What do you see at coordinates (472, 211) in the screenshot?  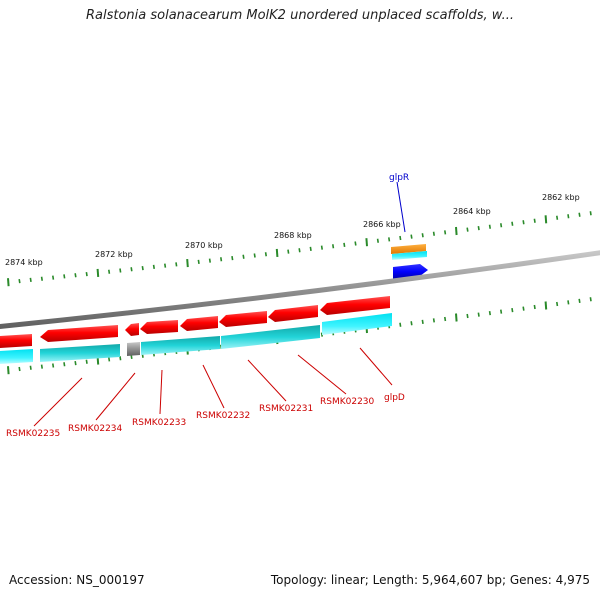 I see `scale-label: 2864 kbp` at bounding box center [472, 211].